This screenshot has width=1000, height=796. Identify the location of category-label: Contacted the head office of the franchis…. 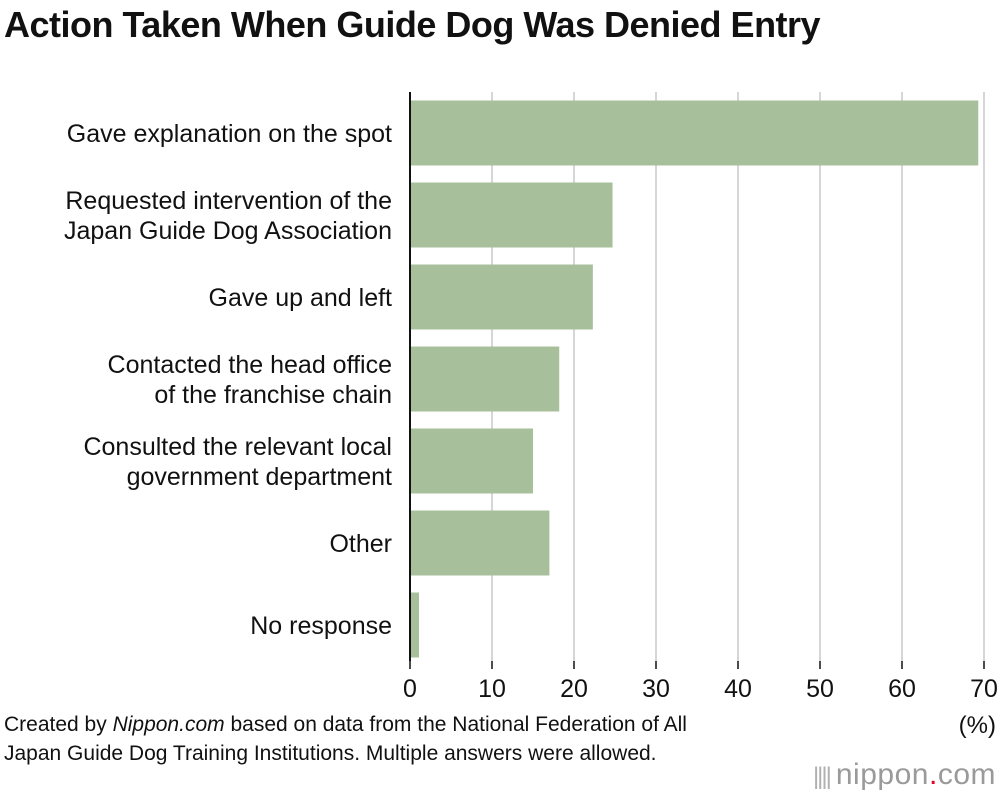
(250, 380).